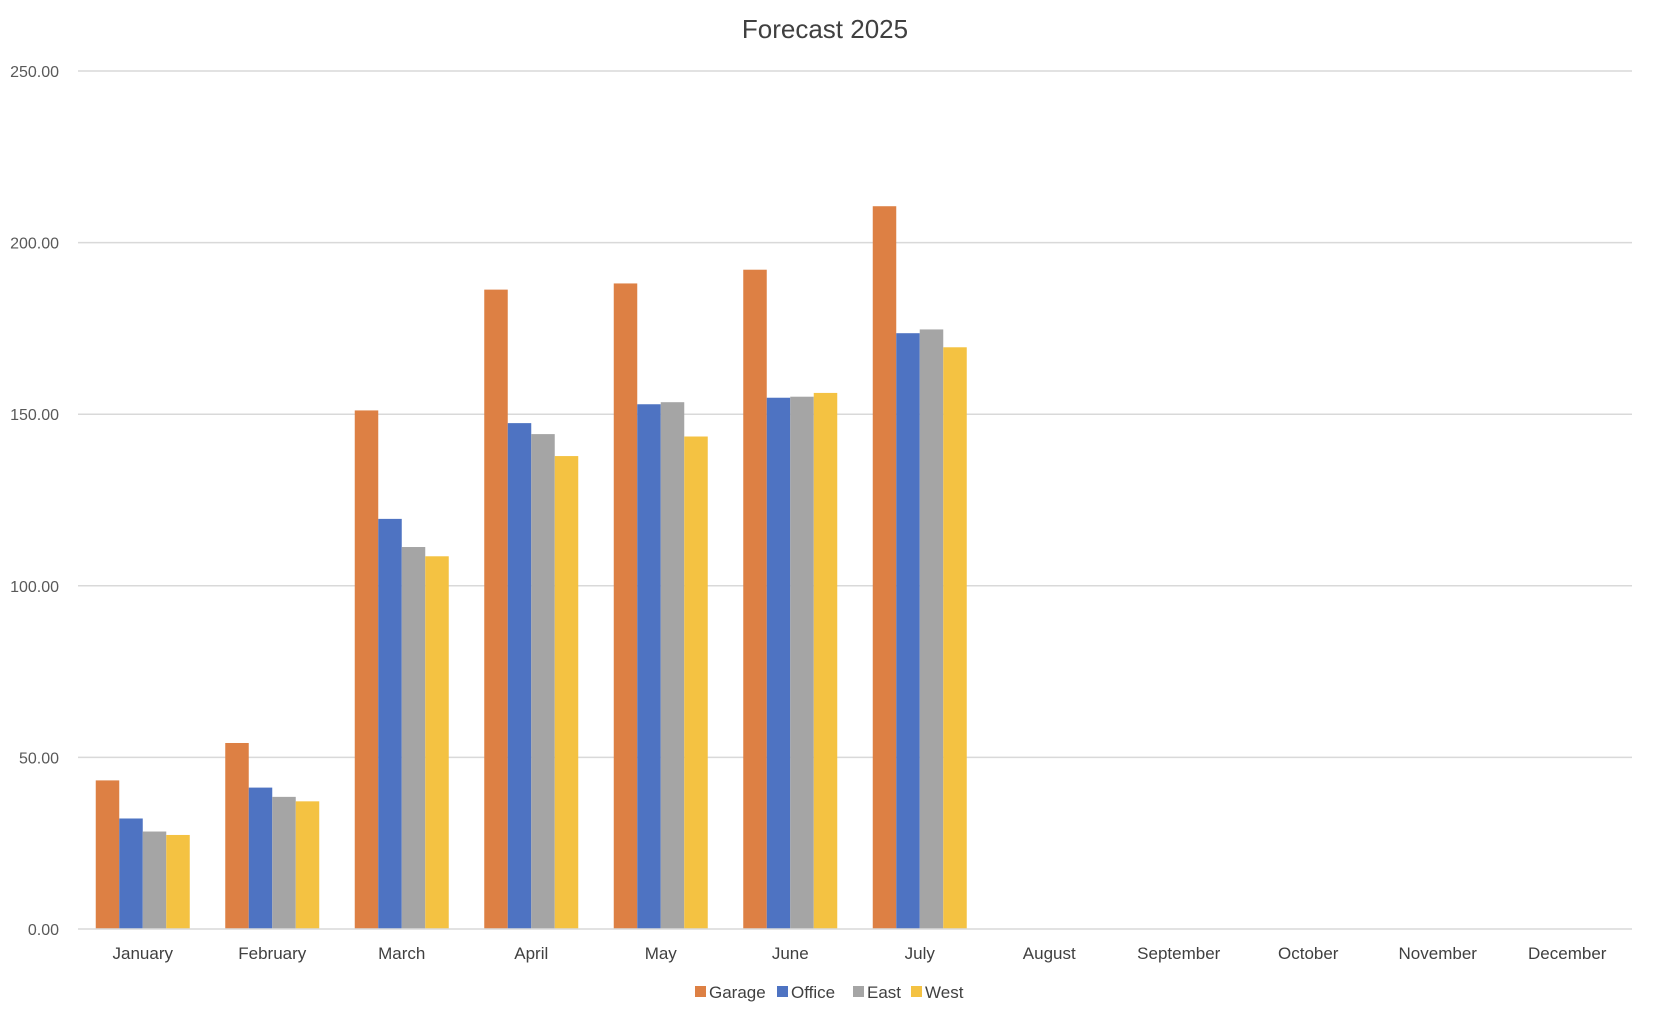 The width and height of the screenshot is (1654, 1020). Describe the element at coordinates (825, 660) in the screenshot. I see `bar-west-june` at that location.